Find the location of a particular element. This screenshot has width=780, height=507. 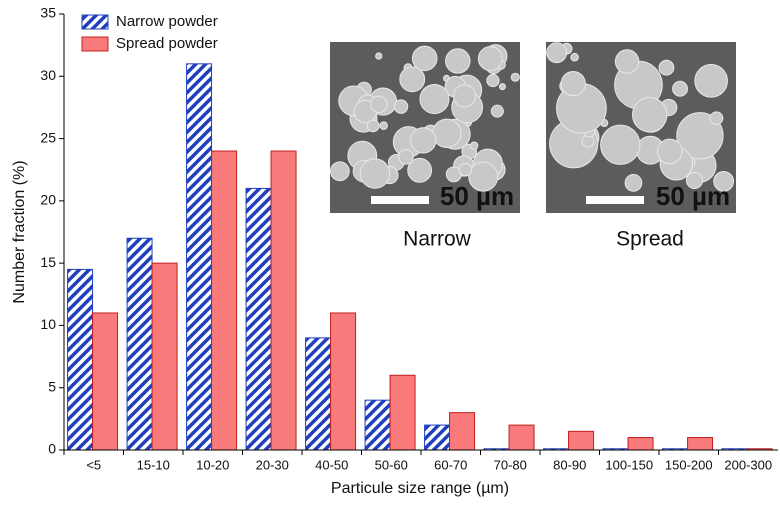

x-tick-label: 10-20 is located at coordinates (212, 464).